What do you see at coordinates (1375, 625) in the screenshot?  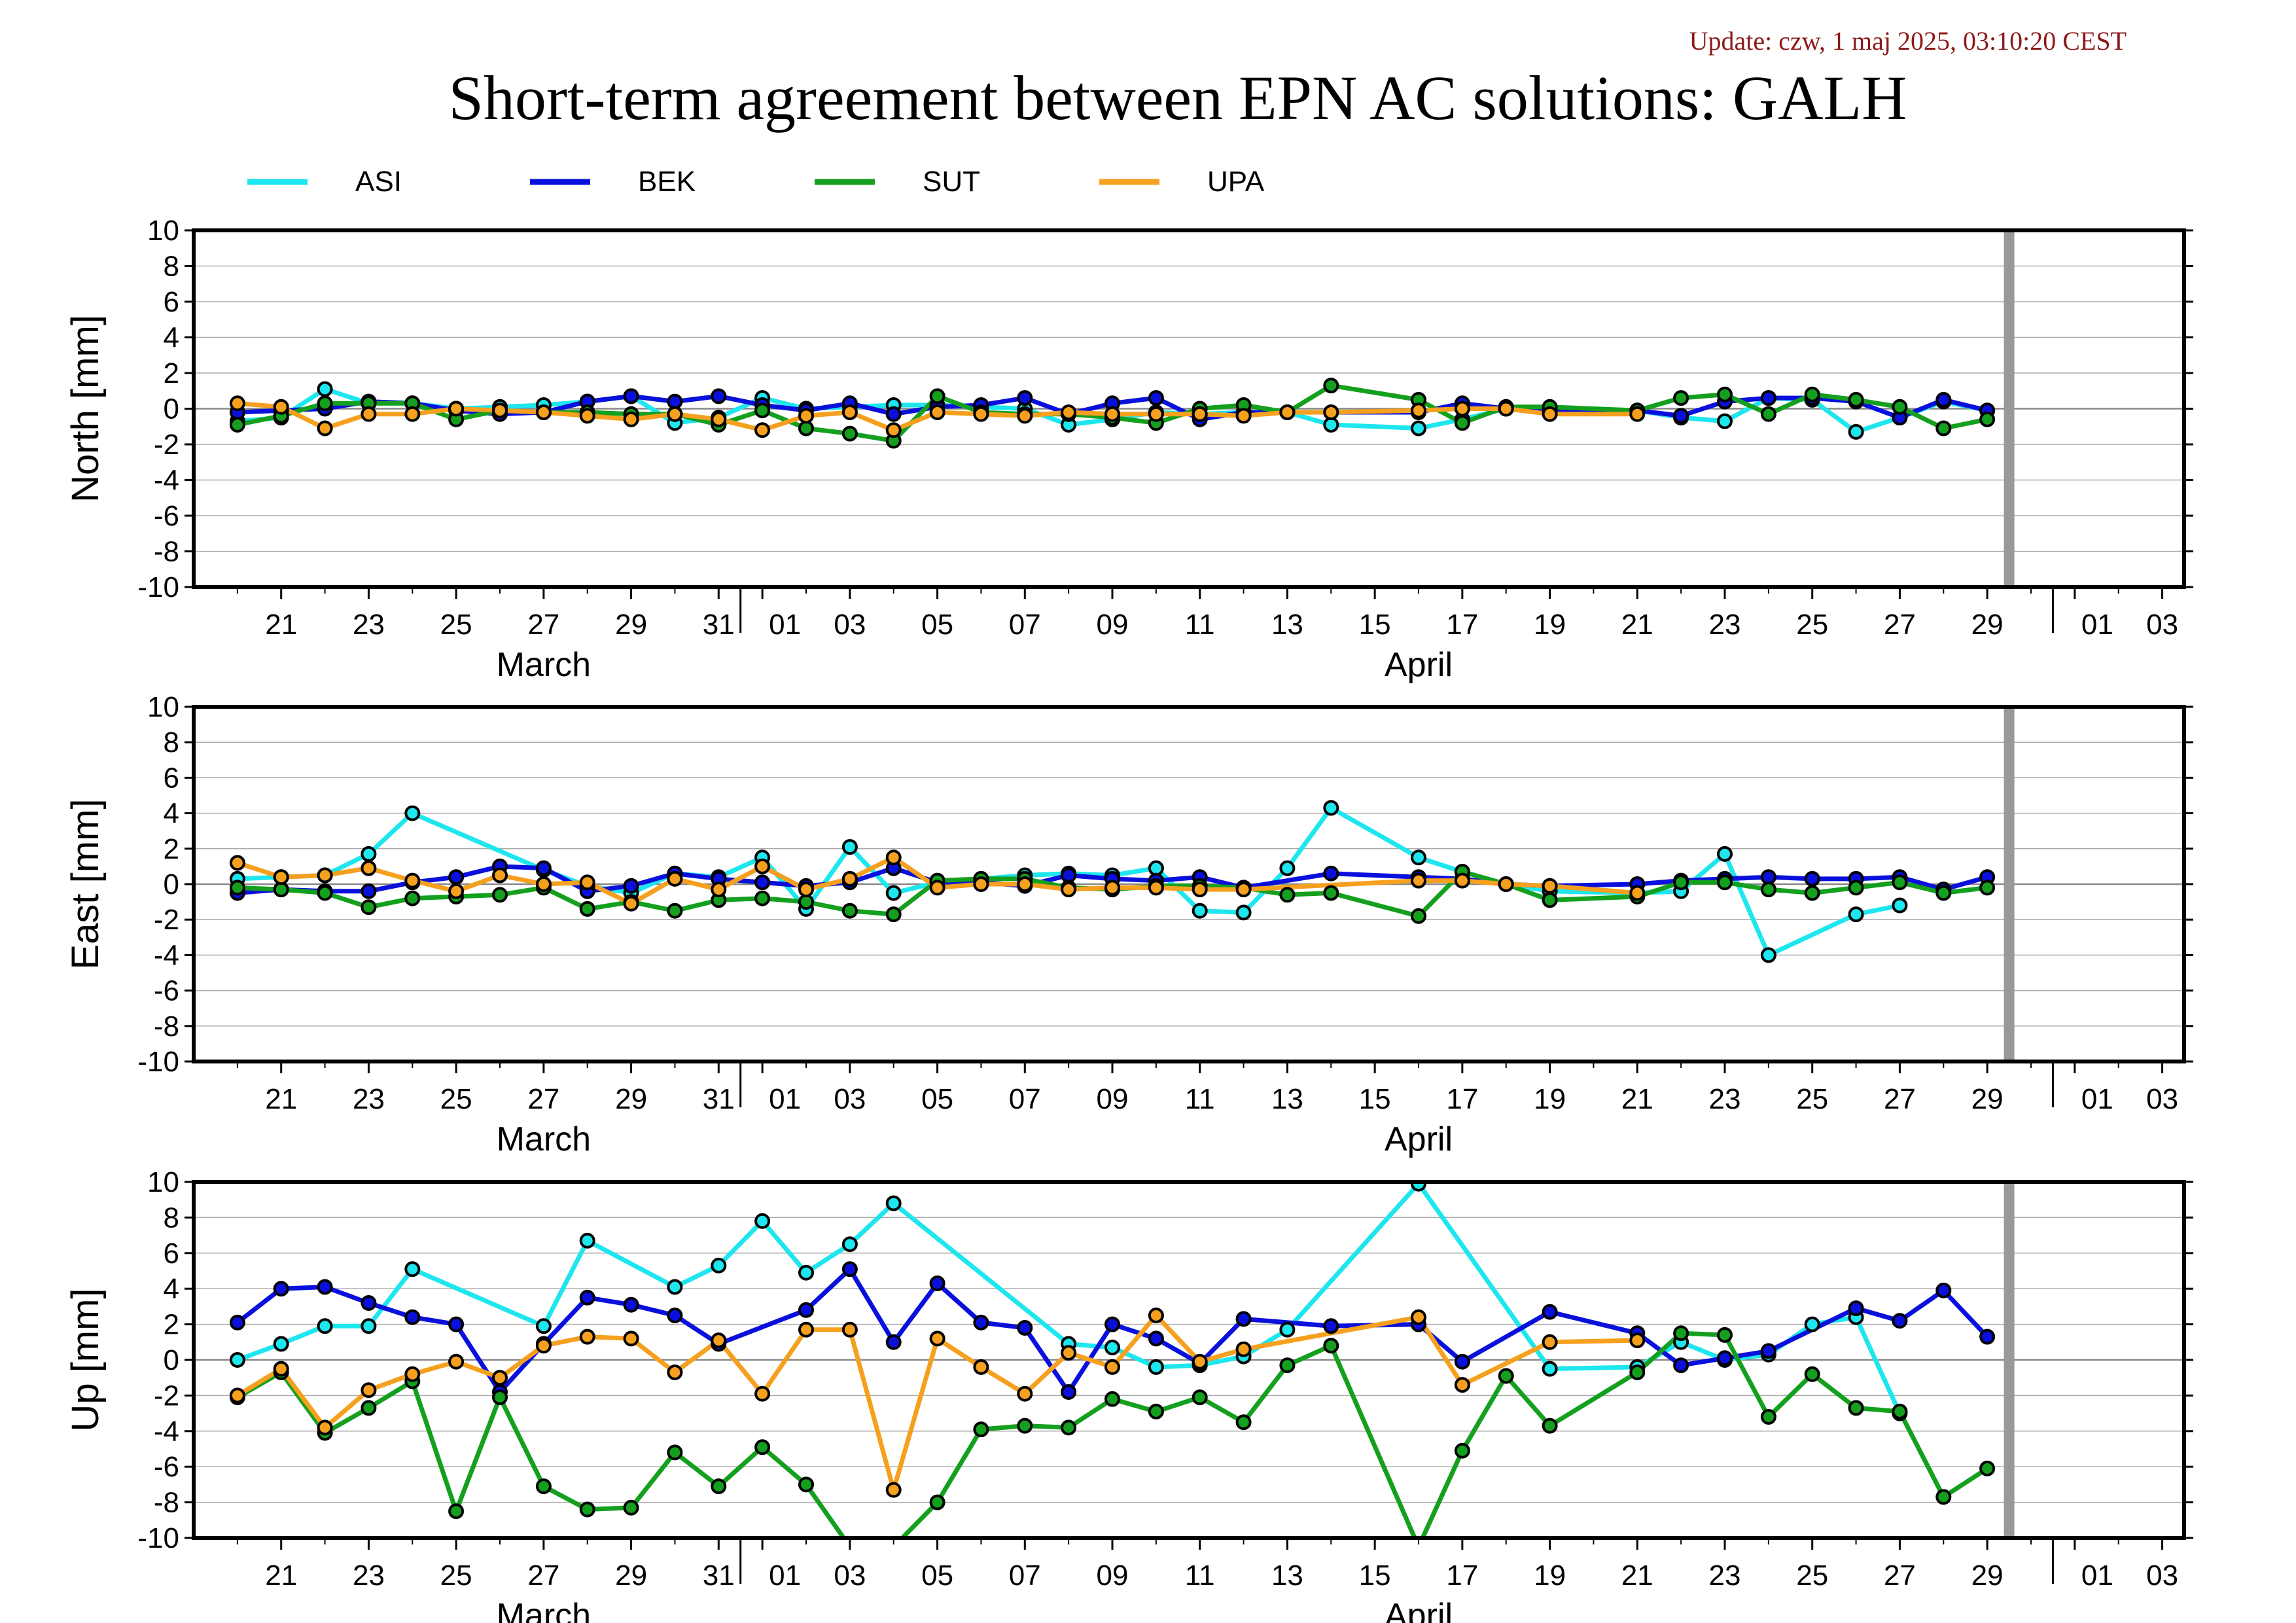 I see `x-tick-label: 15` at bounding box center [1375, 625].